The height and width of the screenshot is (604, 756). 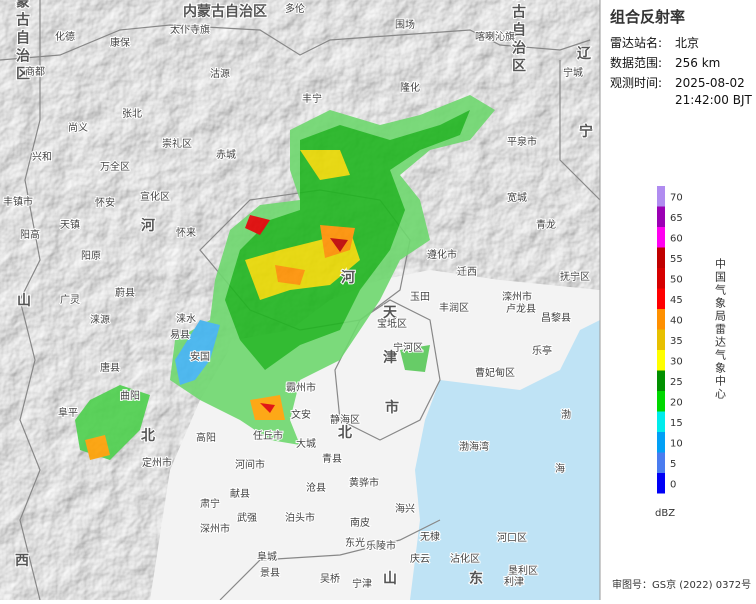 What do you see at coordinates (408, 347) in the screenshot?
I see `place-label: 宁河区` at bounding box center [408, 347].